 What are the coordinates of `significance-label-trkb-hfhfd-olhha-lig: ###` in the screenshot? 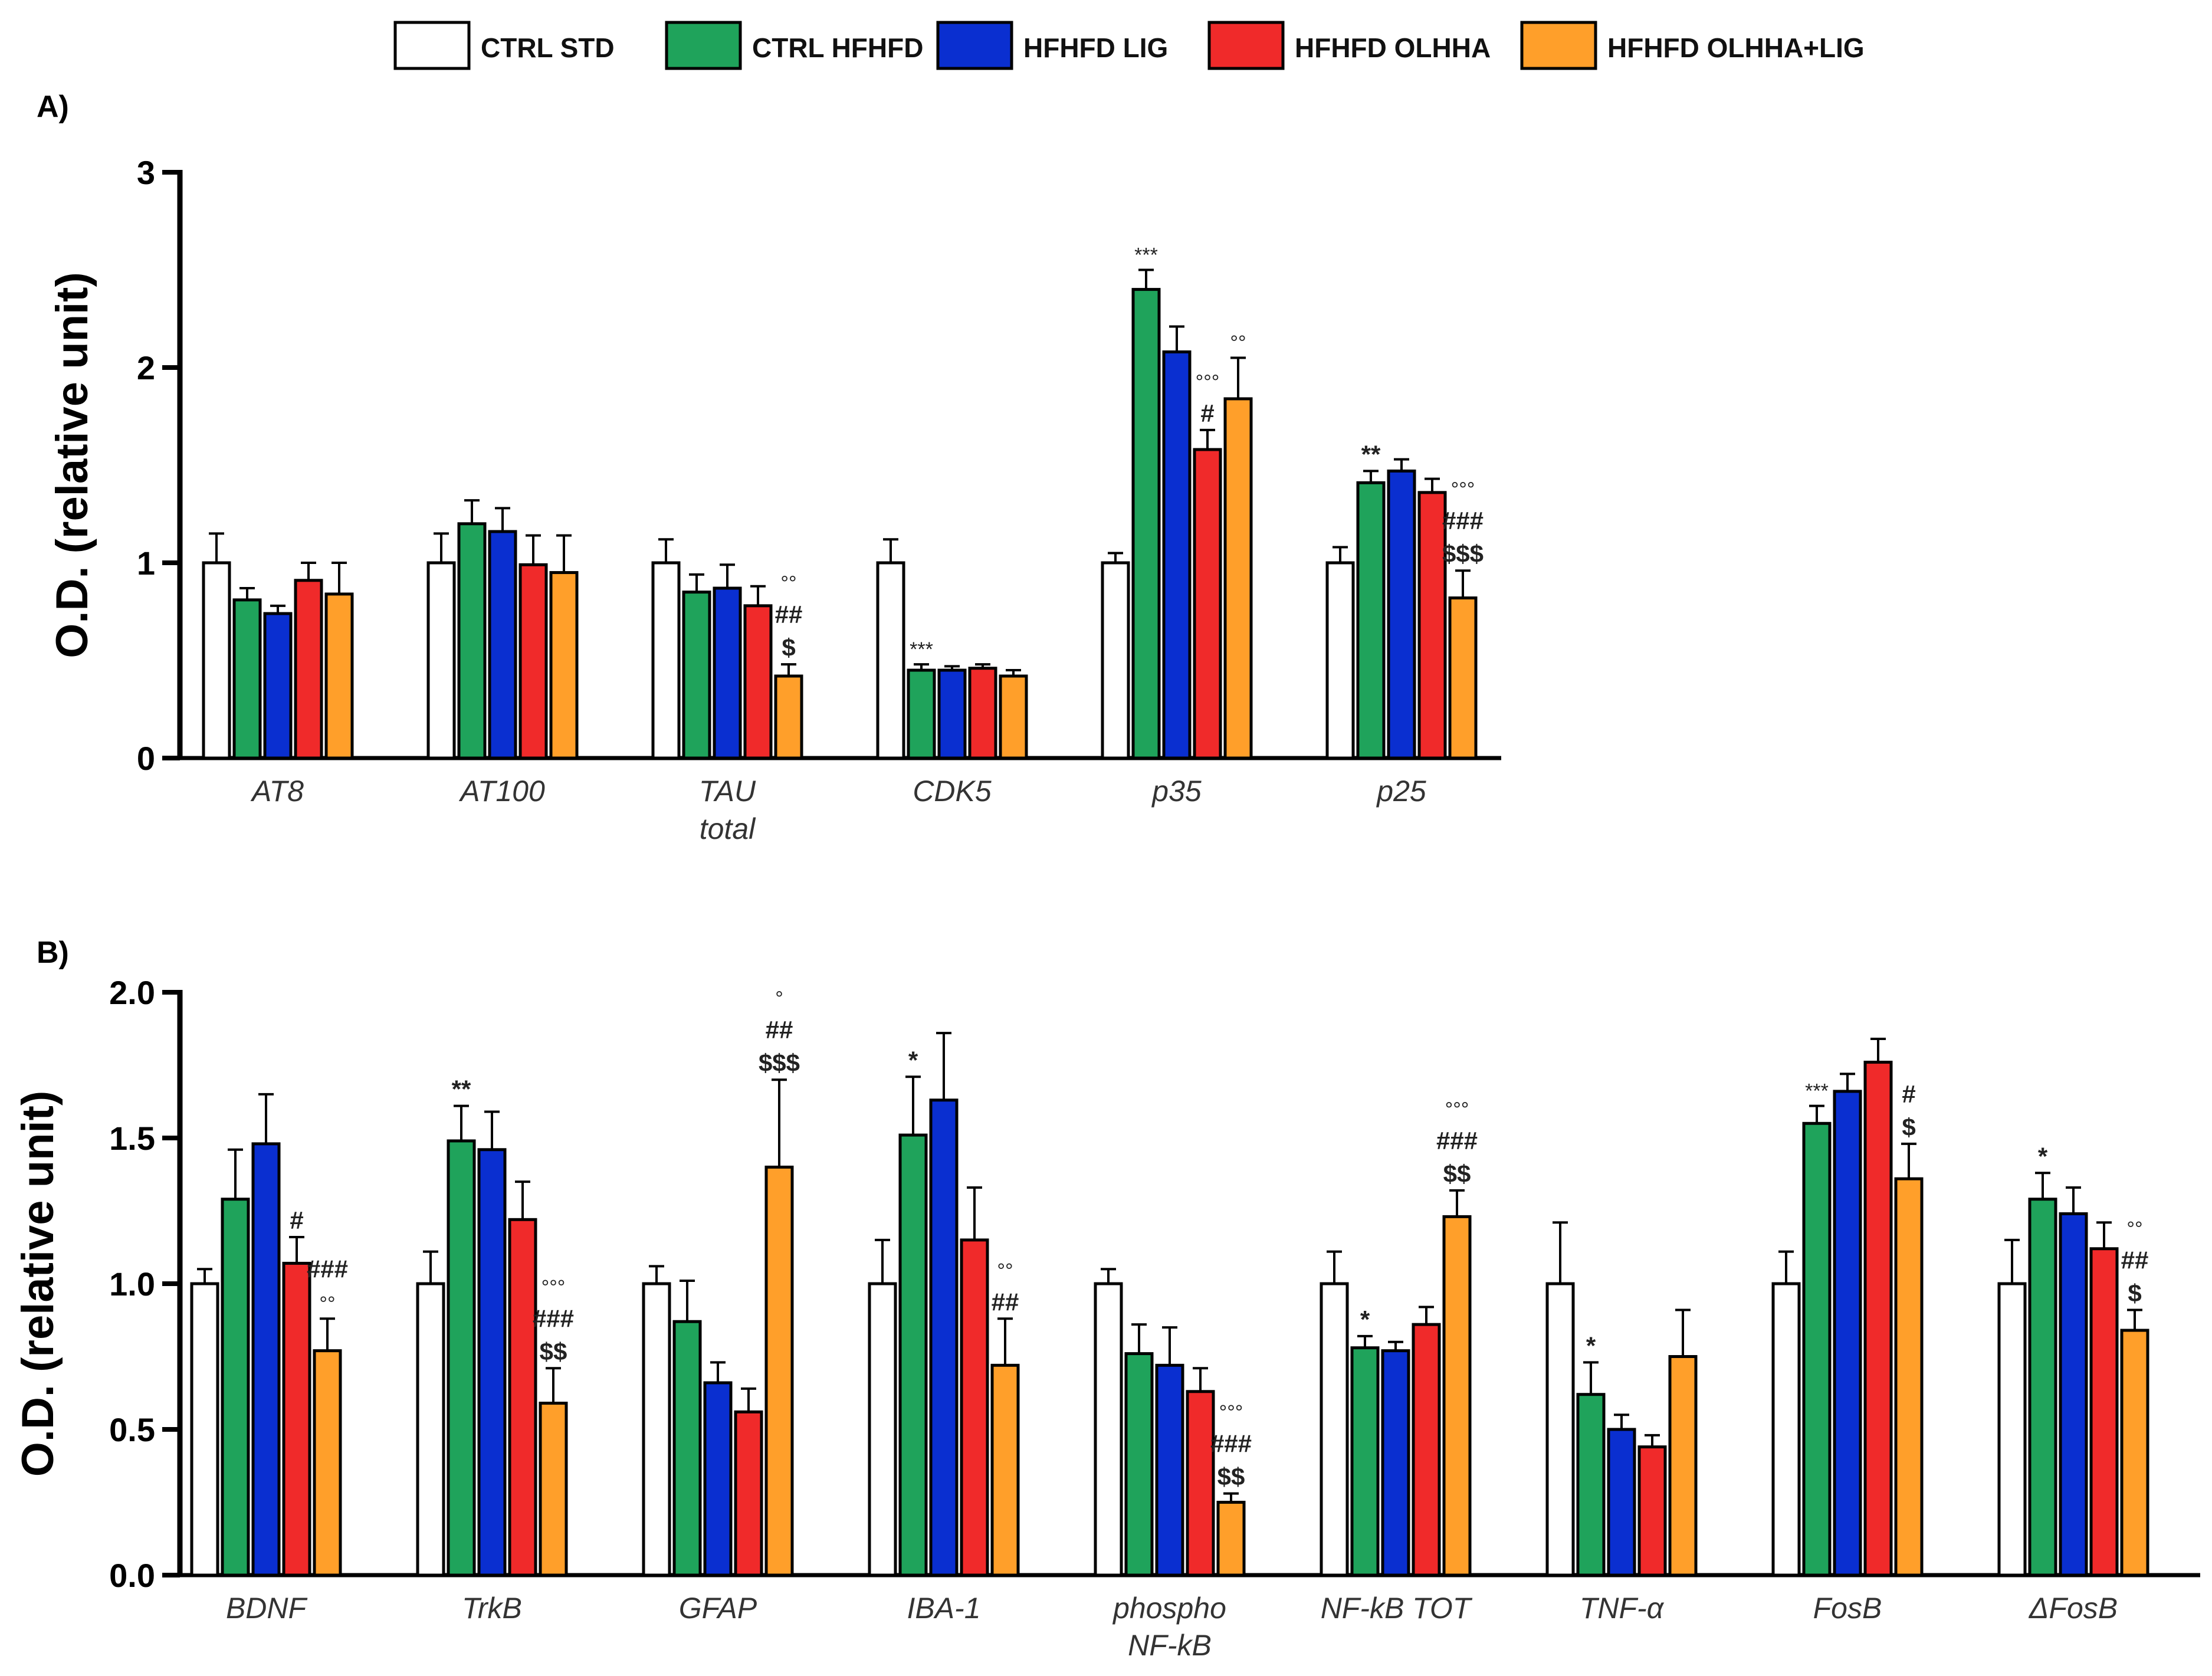 It's located at (553, 1318).